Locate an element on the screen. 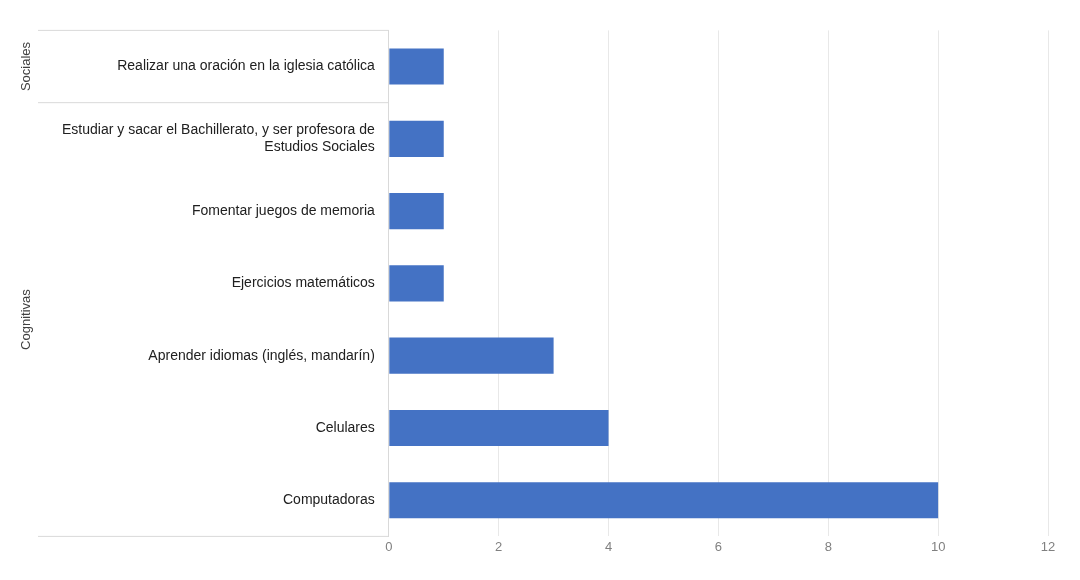 The image size is (1080, 580). y-tick-label: Aprender idiomas (inglés, mandarín) is located at coordinates (261, 354).